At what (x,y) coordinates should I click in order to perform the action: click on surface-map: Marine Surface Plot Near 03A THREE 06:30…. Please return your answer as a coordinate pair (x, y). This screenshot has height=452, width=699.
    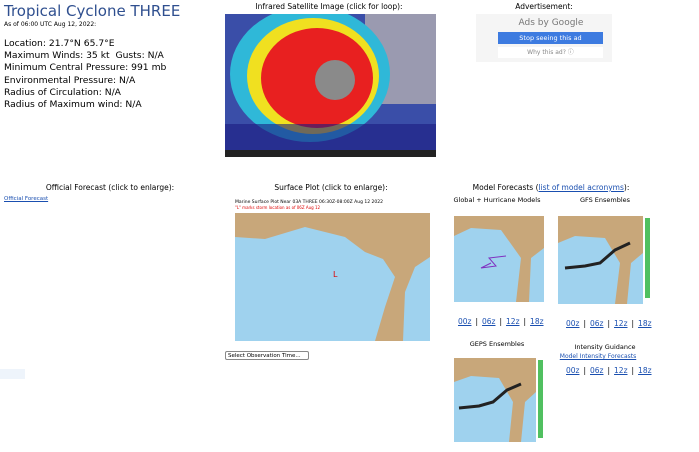
    Looking at the image, I should click on (329, 271).